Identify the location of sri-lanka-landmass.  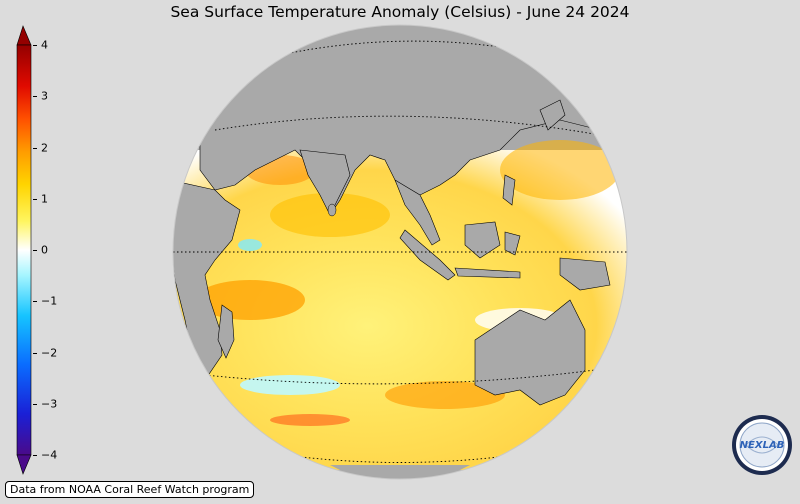
(332, 210).